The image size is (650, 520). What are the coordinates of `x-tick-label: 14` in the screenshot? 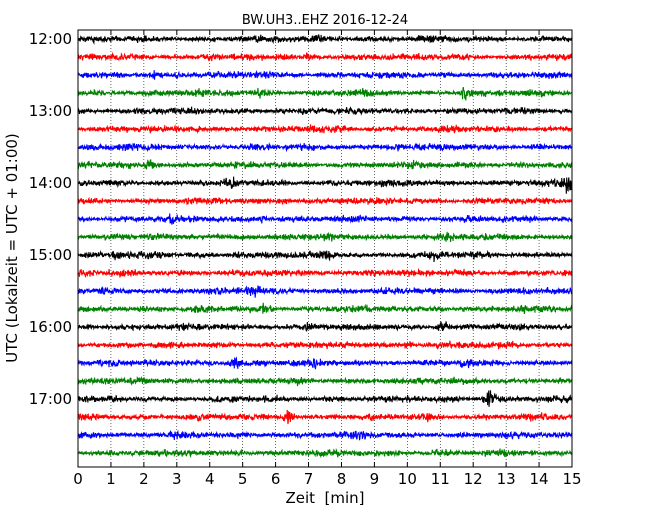 It's located at (539, 479).